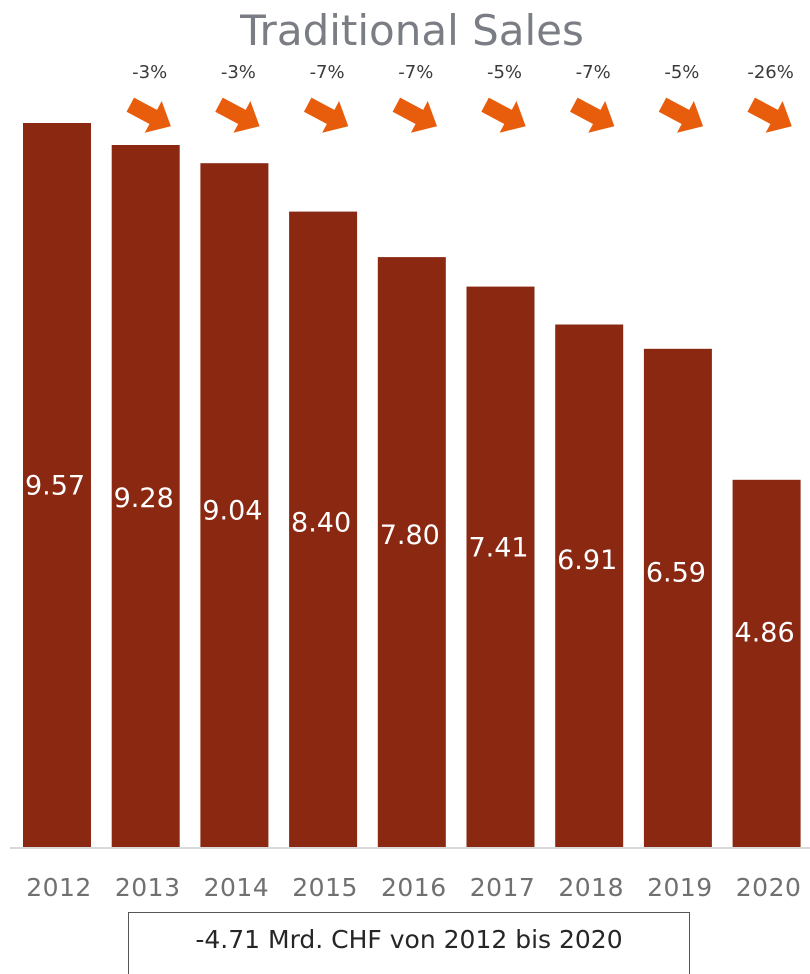  I want to click on bar-2016, so click(411, 553).